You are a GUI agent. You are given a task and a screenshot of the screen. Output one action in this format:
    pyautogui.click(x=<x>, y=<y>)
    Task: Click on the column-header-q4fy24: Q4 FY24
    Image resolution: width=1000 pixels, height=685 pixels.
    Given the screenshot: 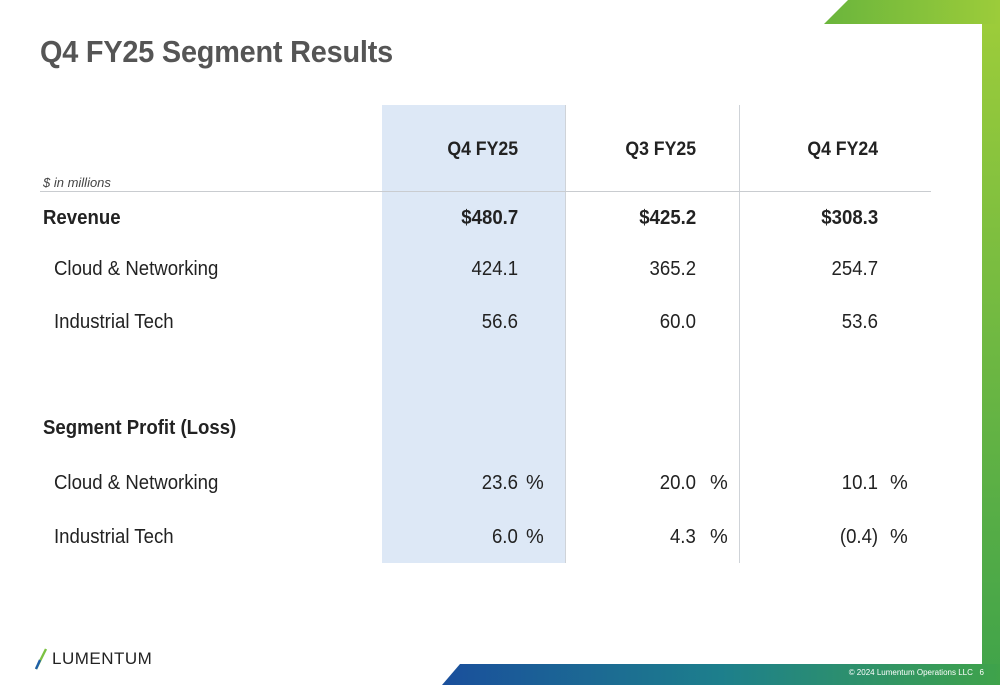 What is the action you would take?
    pyautogui.click(x=842, y=149)
    